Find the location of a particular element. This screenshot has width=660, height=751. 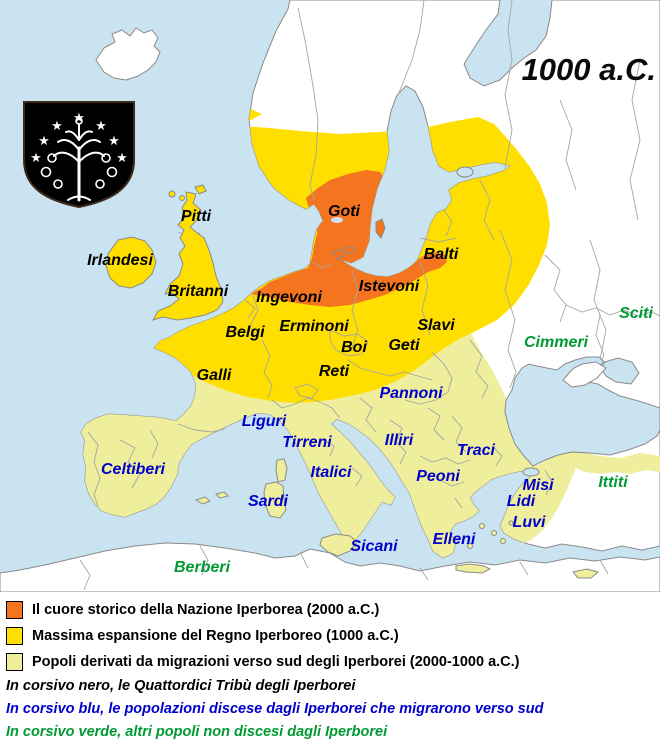

balearics is located at coordinates (202, 500).